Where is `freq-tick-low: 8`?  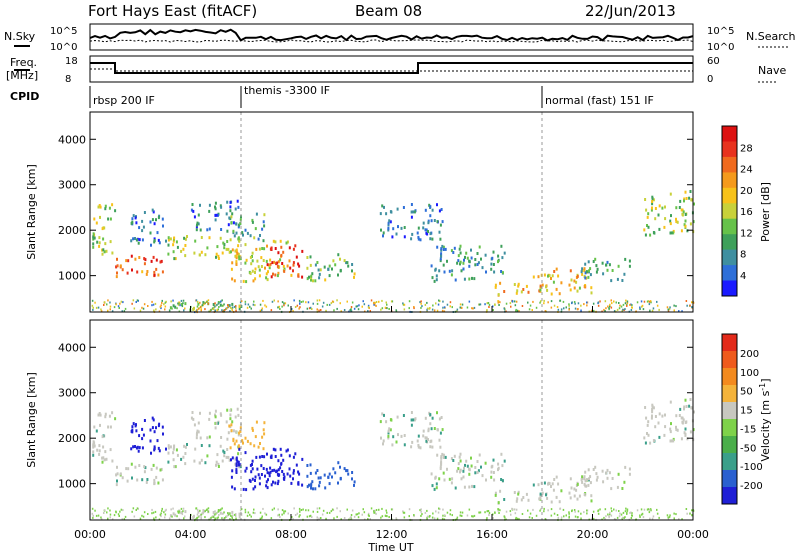
freq-tick-low: 8 is located at coordinates (68, 79).